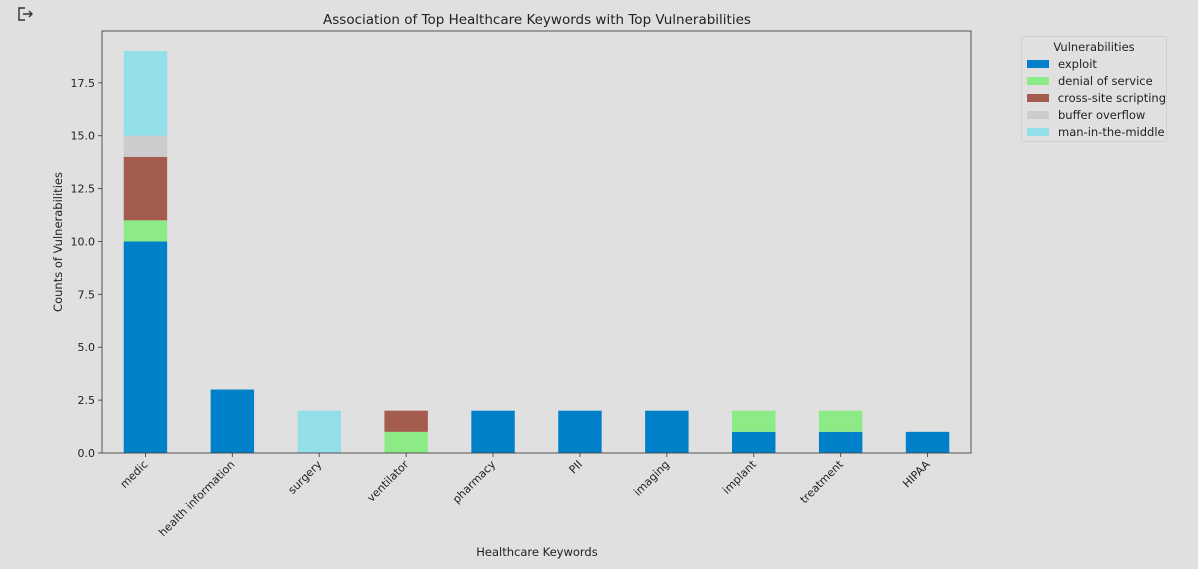 The height and width of the screenshot is (569, 1198). I want to click on legend-label: exploit, so click(1077, 63).